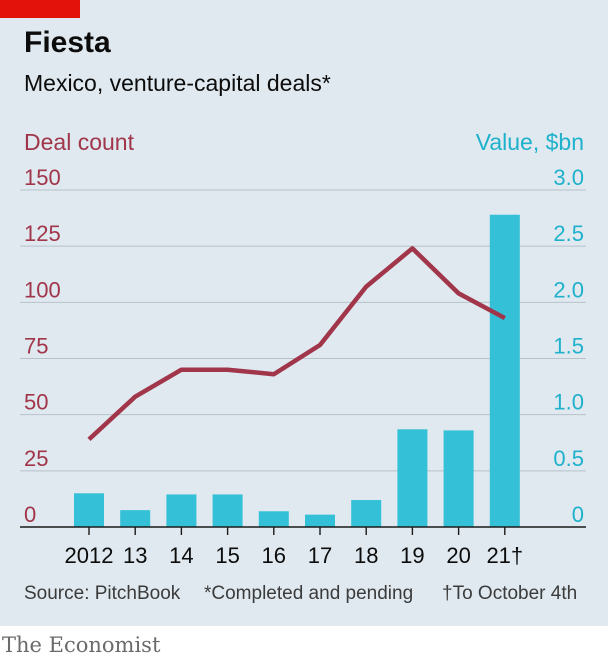 The width and height of the screenshot is (608, 662). I want to click on x-tick-label: 21†, so click(504, 555).